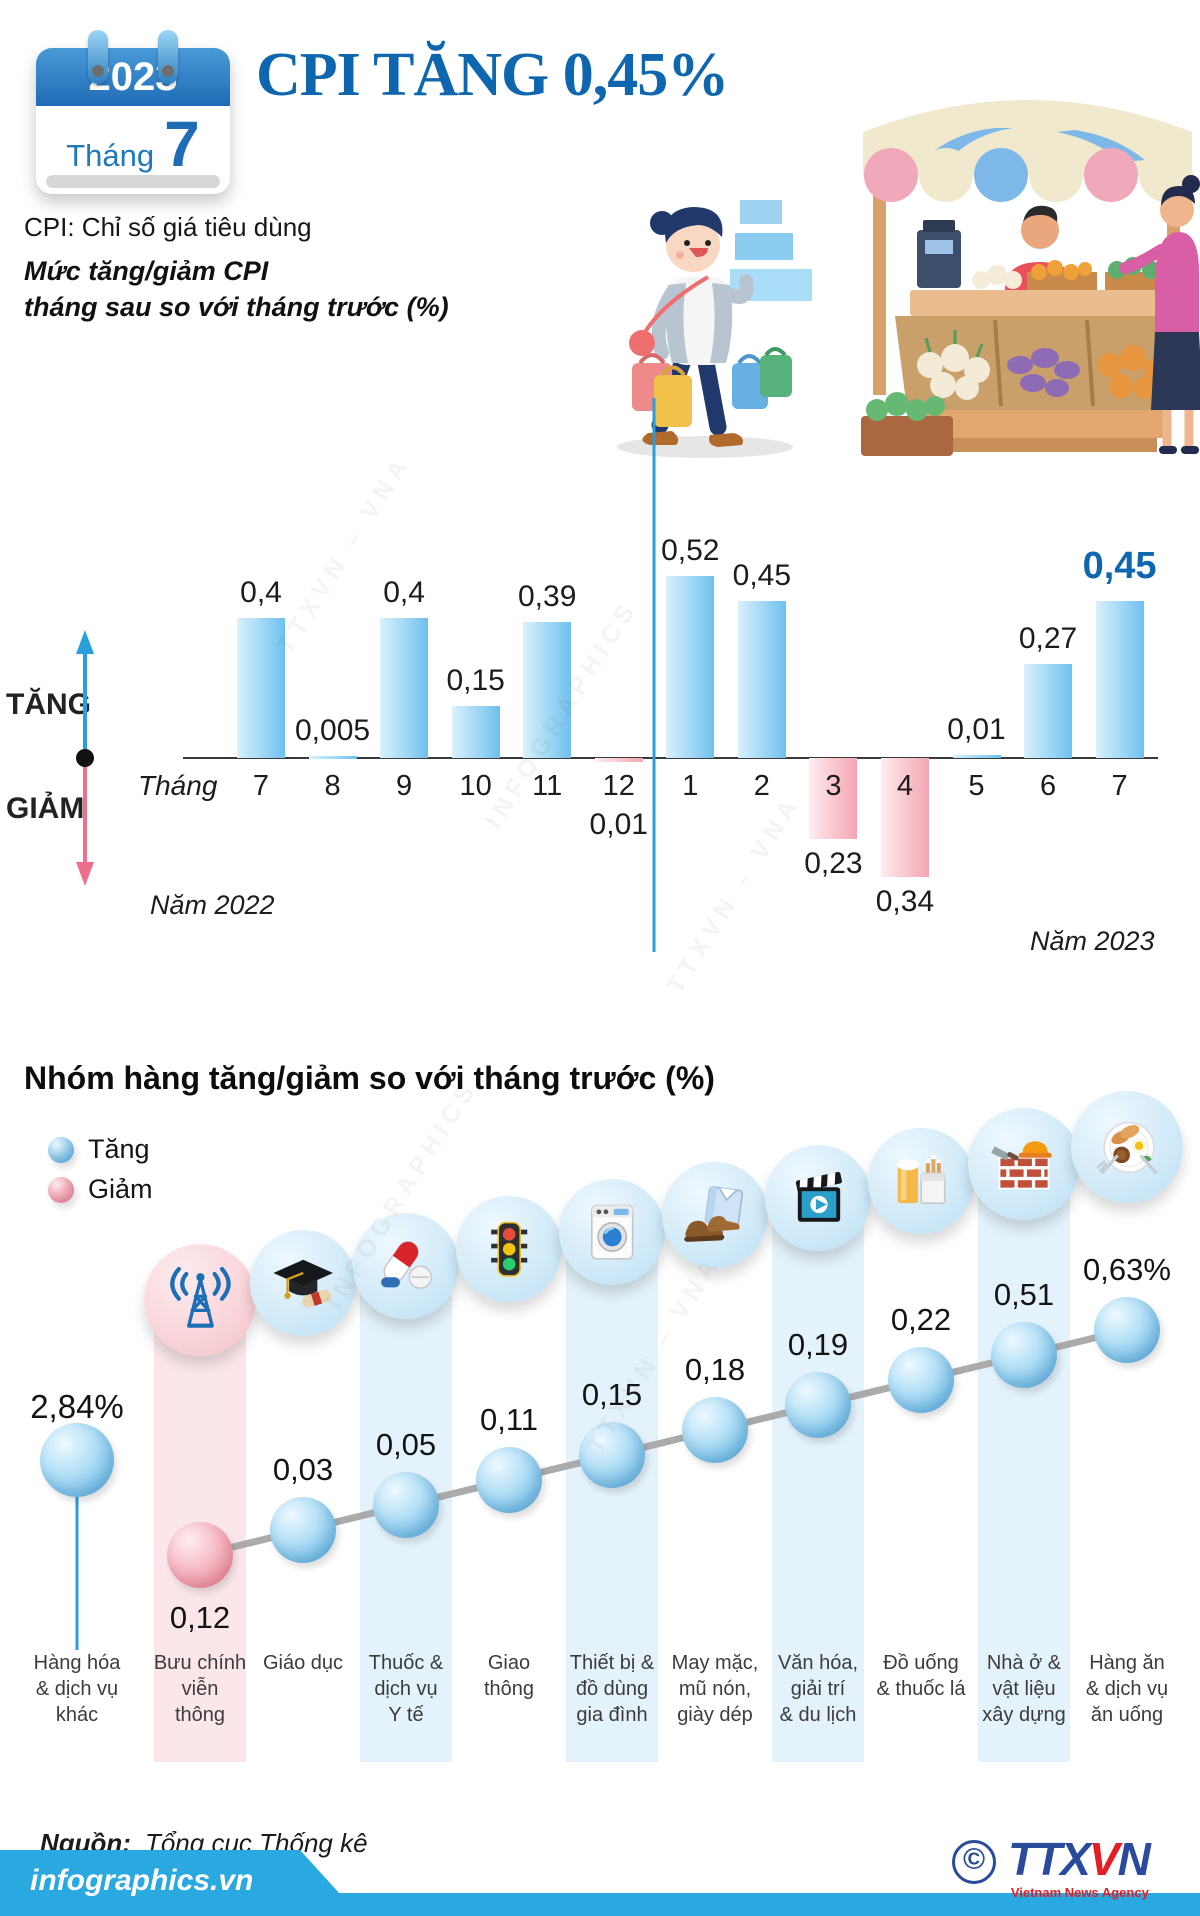 The image size is (1200, 1916). What do you see at coordinates (133, 181) in the screenshot?
I see `calendar-strip` at bounding box center [133, 181].